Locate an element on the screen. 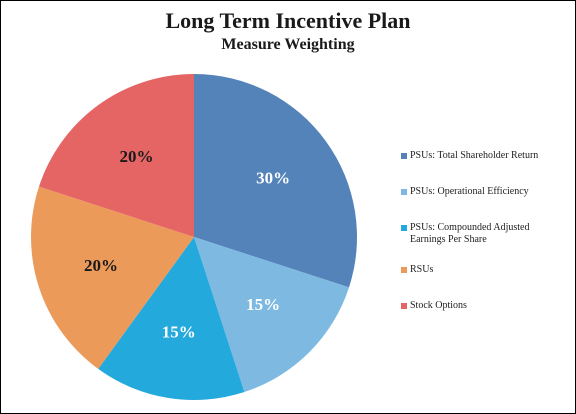 This screenshot has width=576, height=414. pie-value-label-3: 20% is located at coordinates (101, 265).